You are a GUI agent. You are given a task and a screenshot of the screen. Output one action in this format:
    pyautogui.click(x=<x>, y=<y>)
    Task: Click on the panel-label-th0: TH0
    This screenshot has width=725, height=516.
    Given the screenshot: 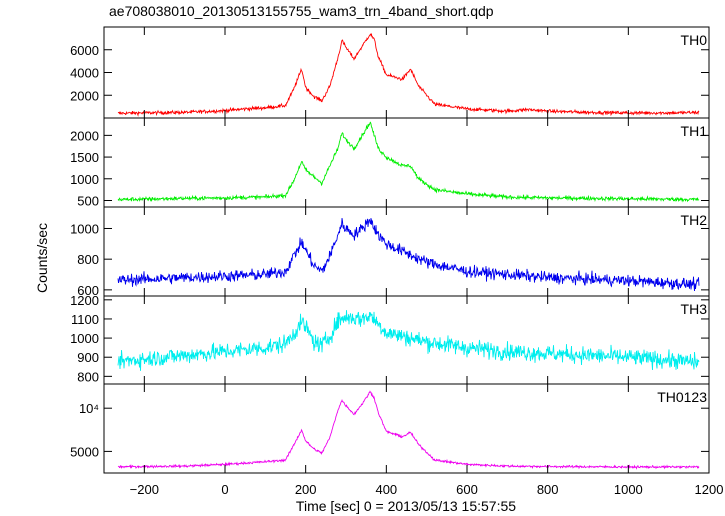 What is the action you would take?
    pyautogui.click(x=694, y=40)
    